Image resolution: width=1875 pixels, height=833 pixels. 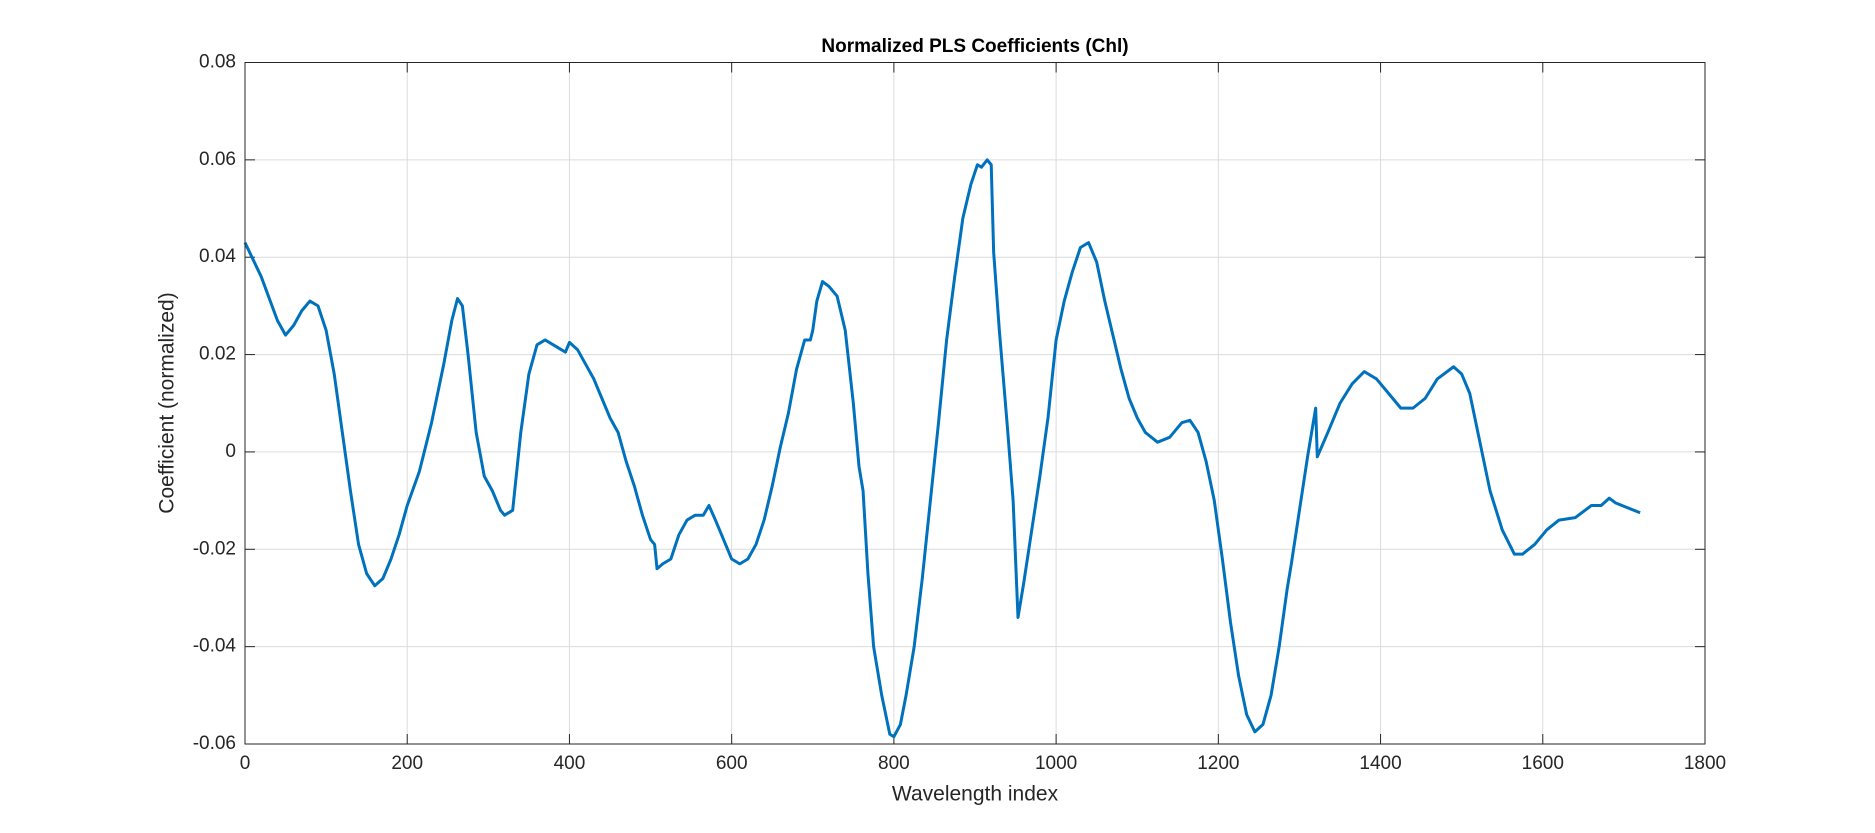 I want to click on y-tick-label: -0.04, so click(x=215, y=646).